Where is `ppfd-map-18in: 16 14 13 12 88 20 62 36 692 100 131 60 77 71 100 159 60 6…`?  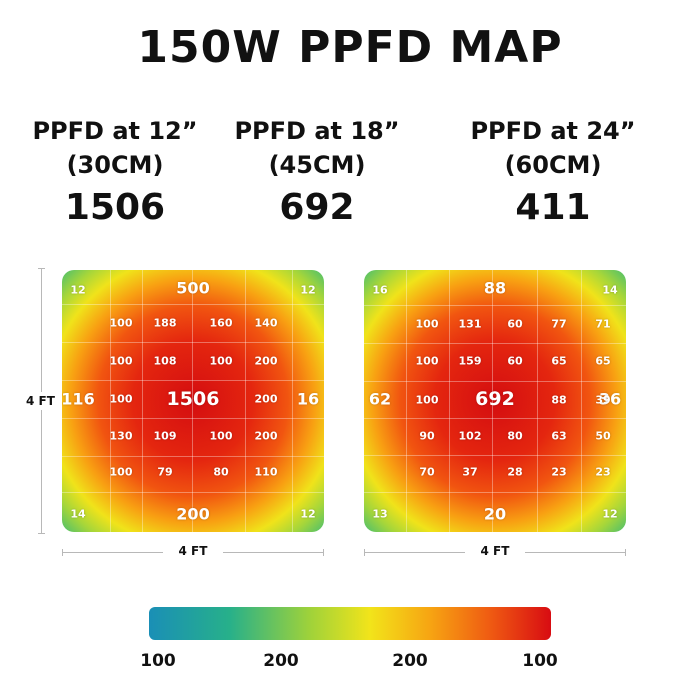 ppfd-map-18in: 16 14 13 12 88 20 62 36 692 100 131 60 77 71 100 159 60 6… is located at coordinates (495, 401).